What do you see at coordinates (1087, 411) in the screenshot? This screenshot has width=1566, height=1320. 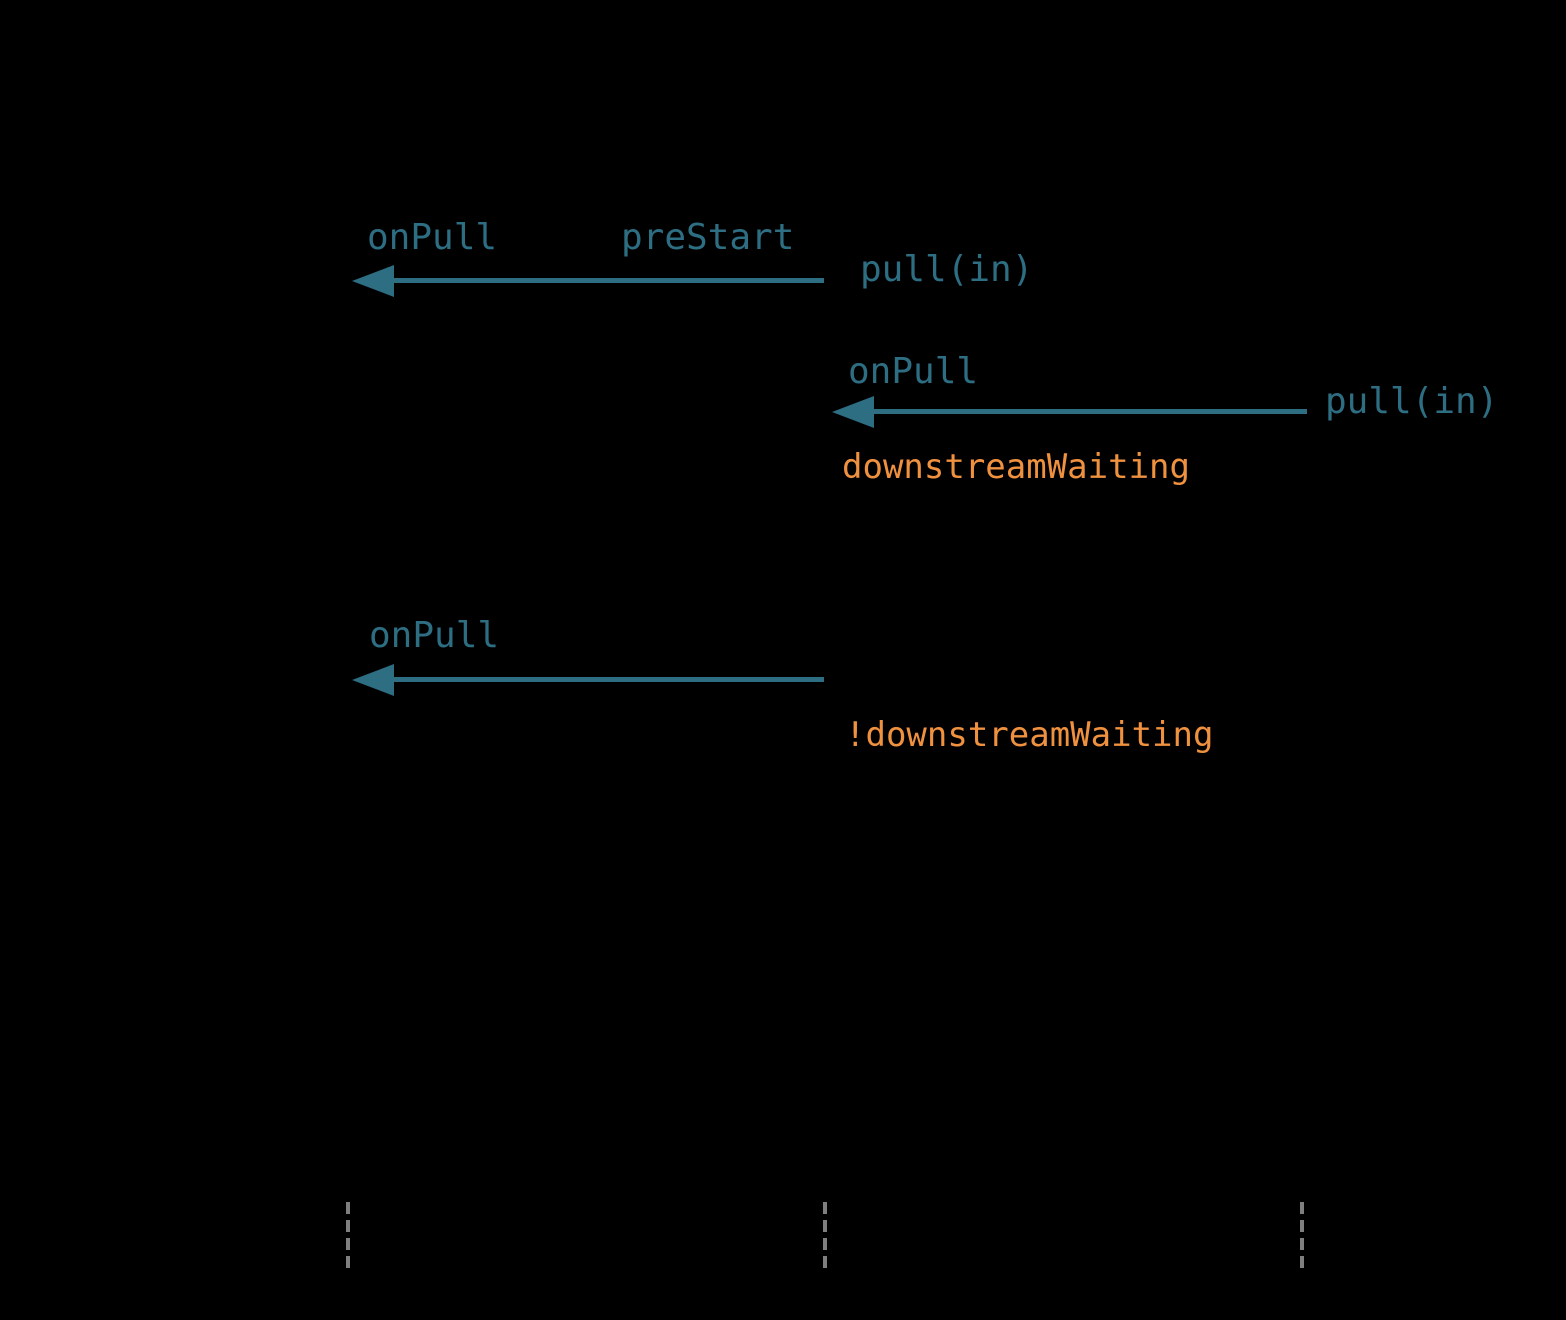 I see `message-2-arrow-line` at bounding box center [1087, 411].